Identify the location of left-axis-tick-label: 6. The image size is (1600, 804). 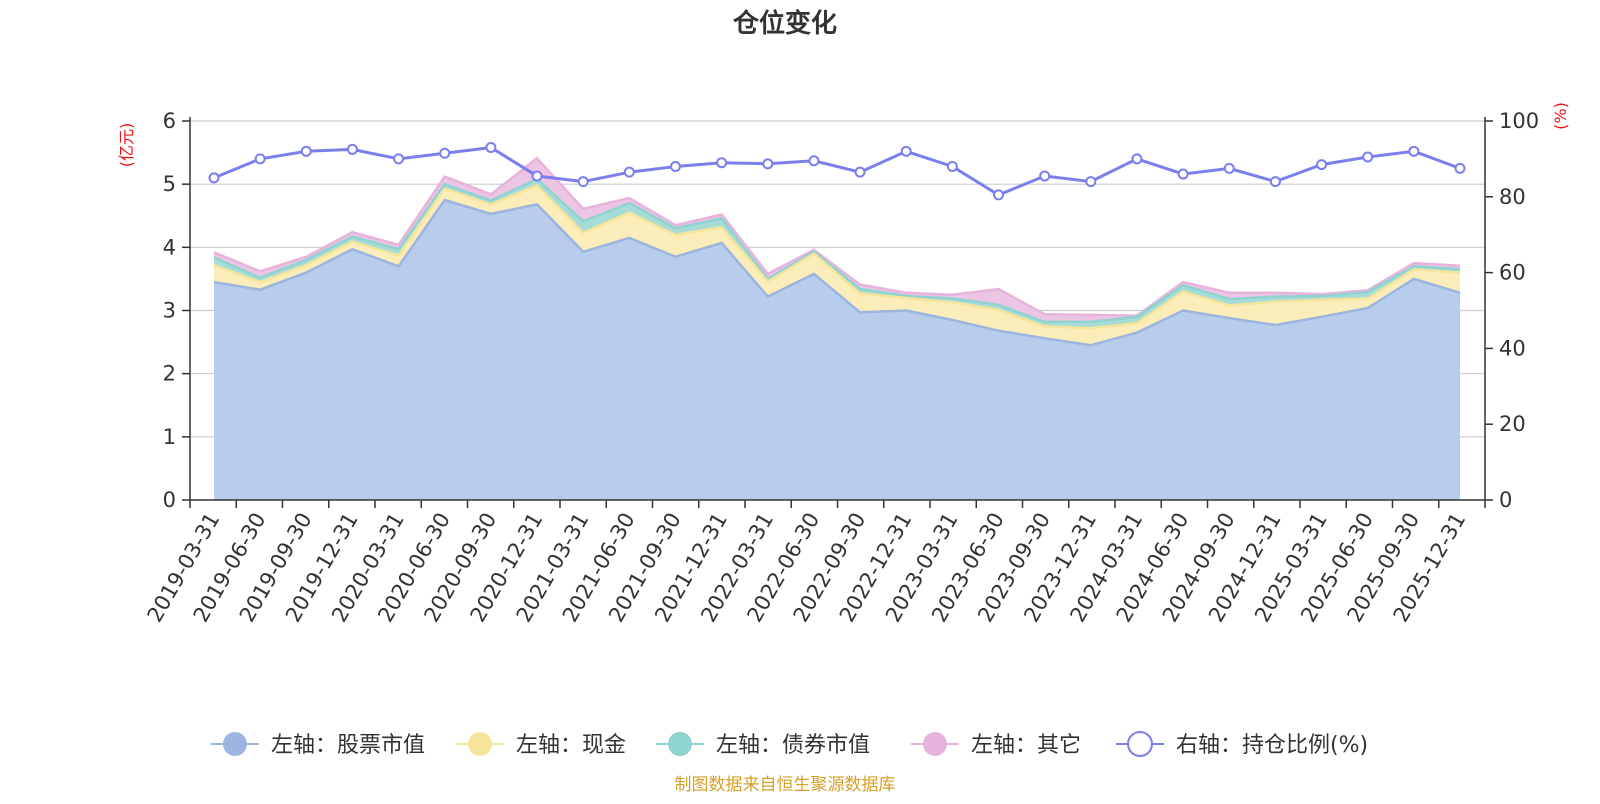
(169, 121).